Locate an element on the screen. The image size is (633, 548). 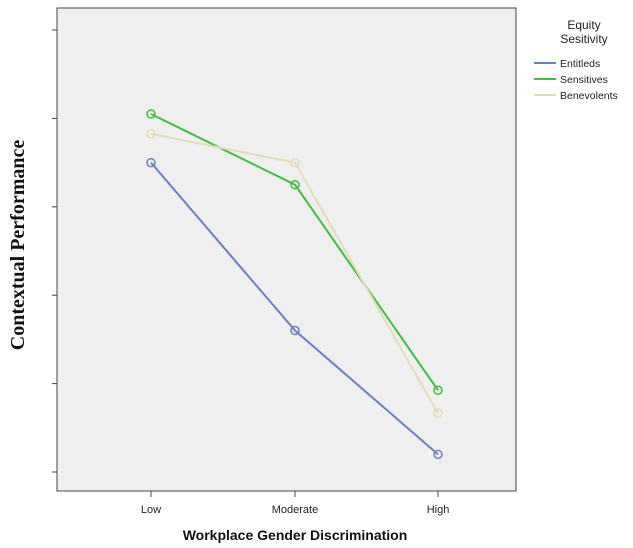
x-axis-tick-labels: Low Moderate High is located at coordinates (295, 510).